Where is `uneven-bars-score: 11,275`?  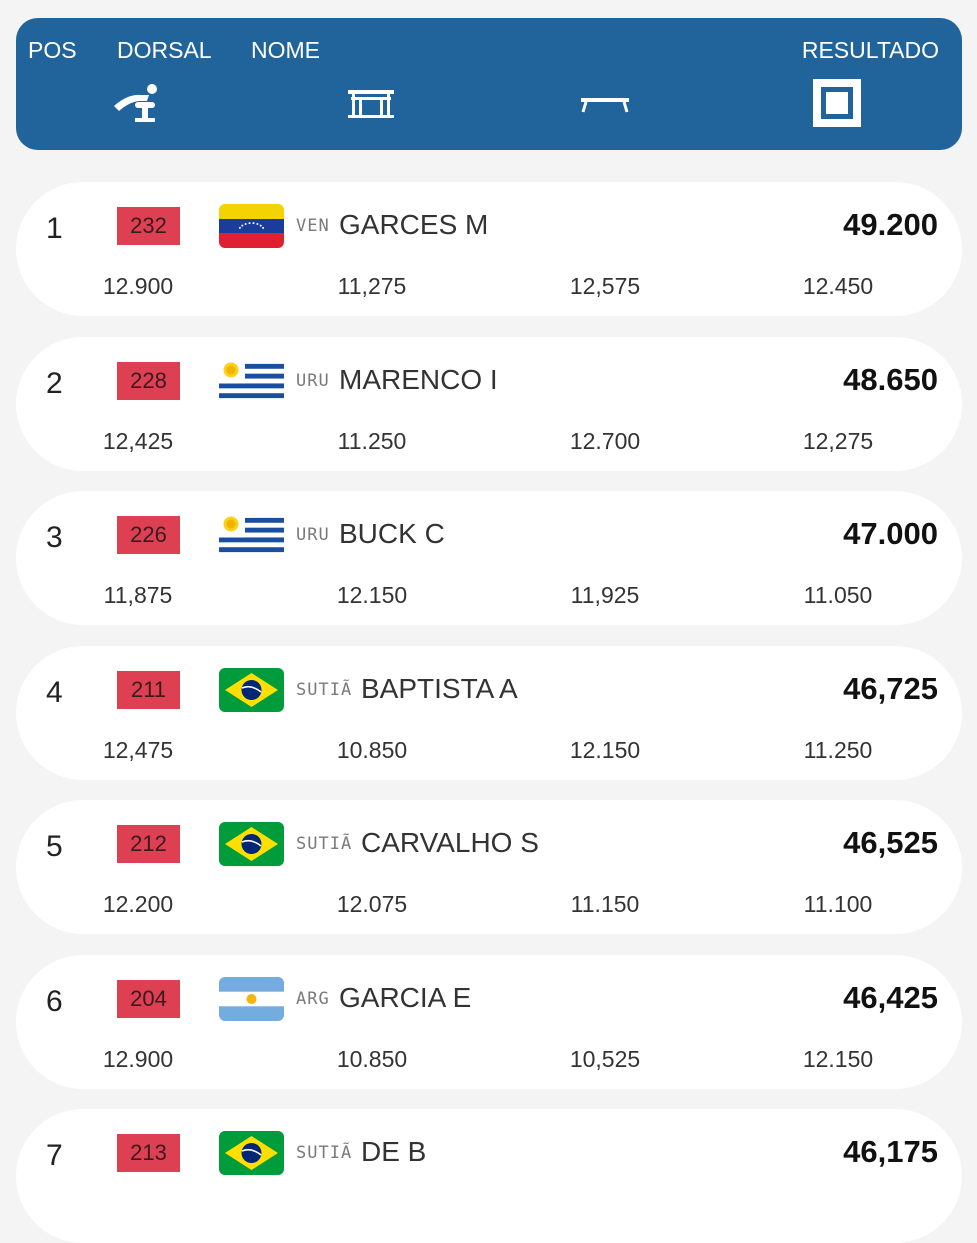 uneven-bars-score: 11,275 is located at coordinates (372, 286).